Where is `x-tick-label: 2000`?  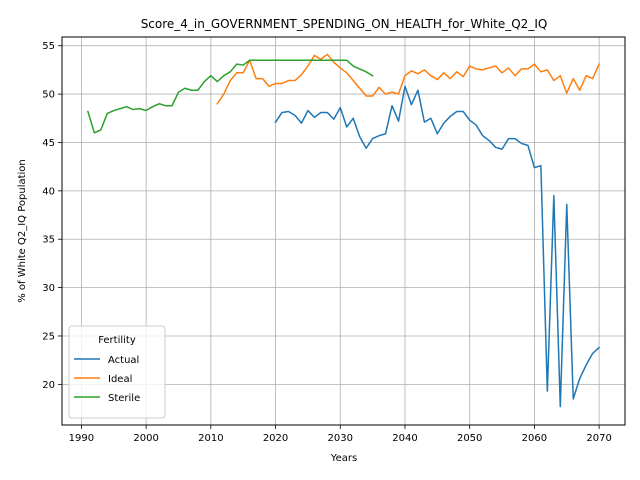 x-tick-label: 2000 is located at coordinates (145, 438).